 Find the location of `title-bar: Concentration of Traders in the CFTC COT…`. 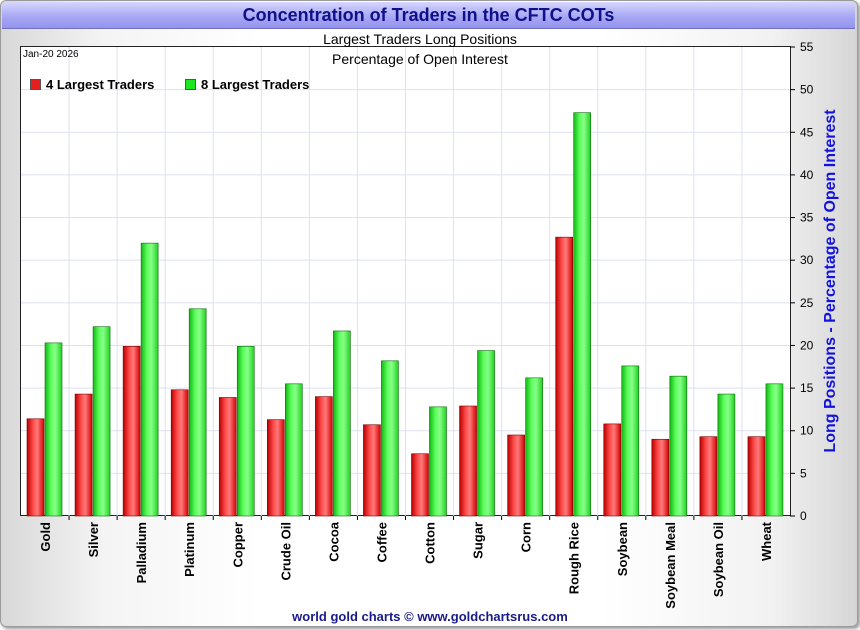

title-bar: Concentration of Traders in the CFTC COT… is located at coordinates (428, 15).